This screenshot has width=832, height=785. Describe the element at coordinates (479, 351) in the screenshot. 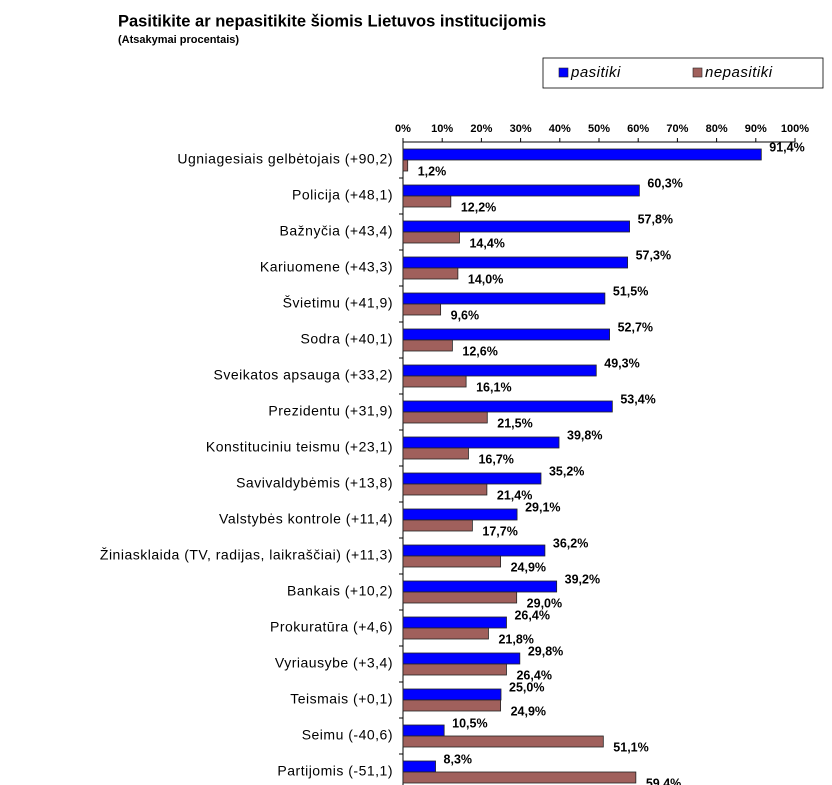

I see `value-label: 12,6%` at that location.